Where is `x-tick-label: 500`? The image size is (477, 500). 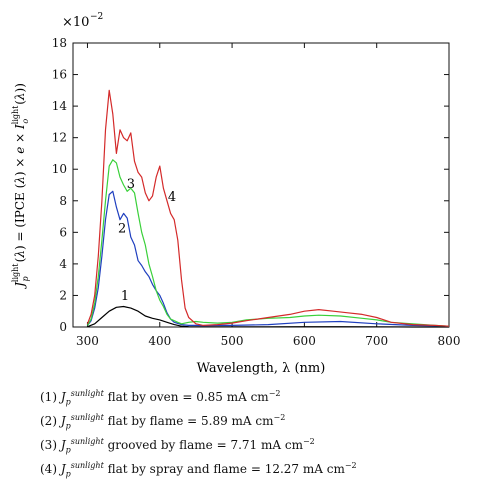 x-tick-label: 500 is located at coordinates (232, 341).